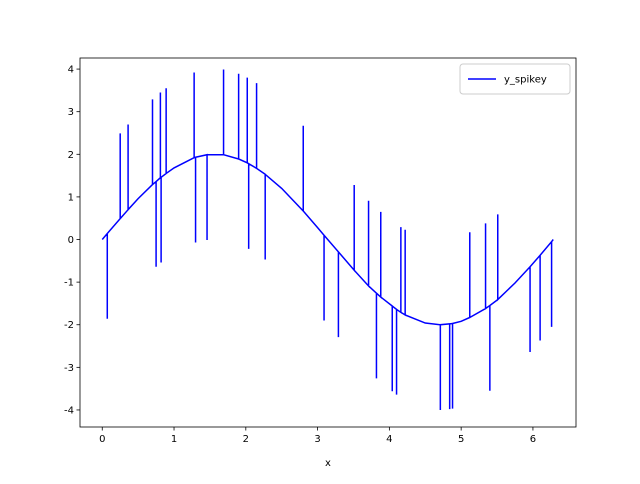  Describe the element at coordinates (317, 439) in the screenshot. I see `x-tick-label: 3` at that location.